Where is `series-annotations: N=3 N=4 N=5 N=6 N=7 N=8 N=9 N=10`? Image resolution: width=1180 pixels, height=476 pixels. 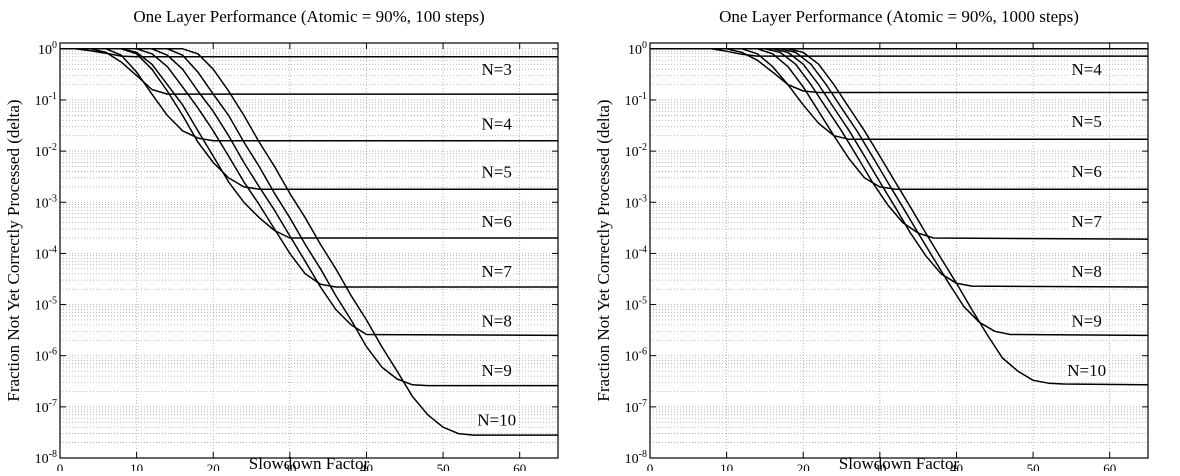
series-annotations: N=3 N=4 N=5 N=6 N=7 N=8 N=9 N=10 is located at coordinates (496, 244).